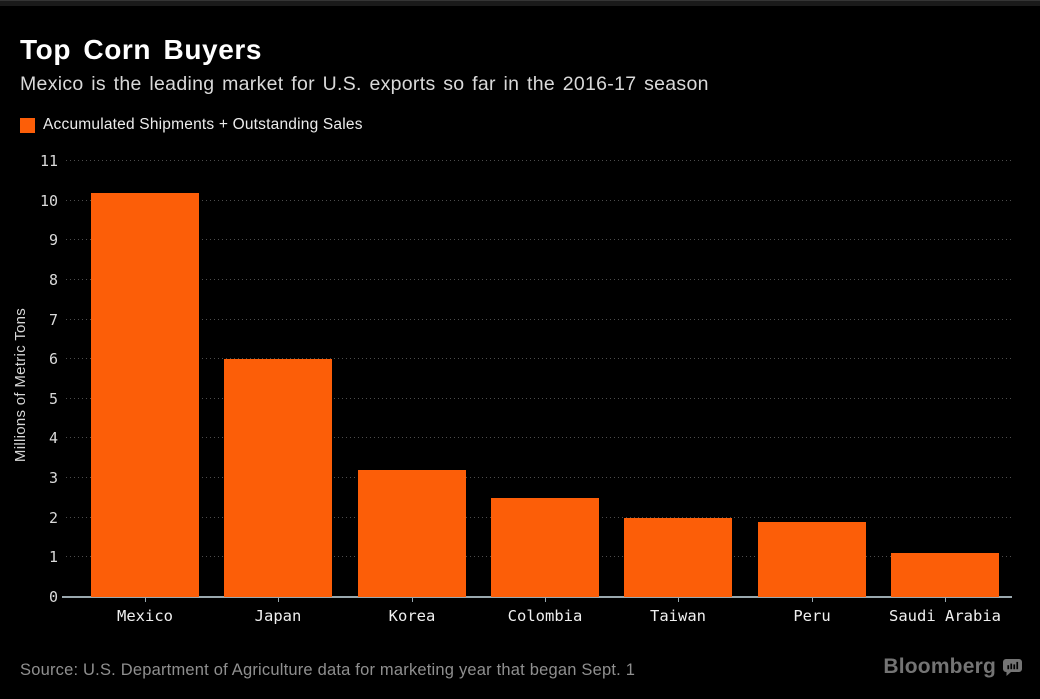 The width and height of the screenshot is (1040, 699). What do you see at coordinates (678, 599) in the screenshot?
I see `x-tick-taiwan` at bounding box center [678, 599].